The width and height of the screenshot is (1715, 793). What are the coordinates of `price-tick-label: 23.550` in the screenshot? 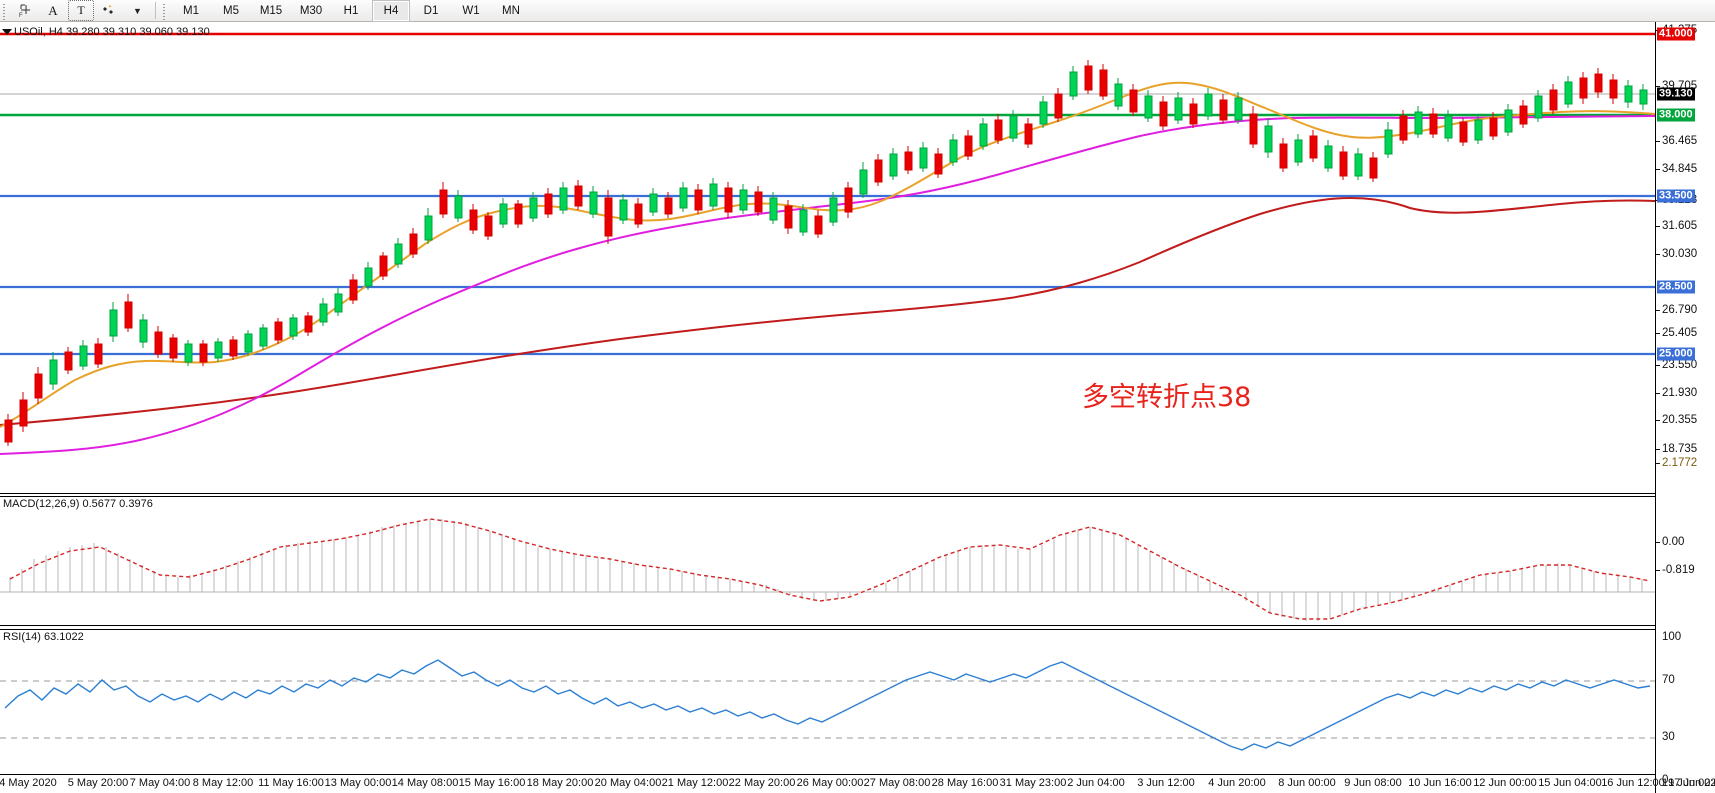 It's located at (1680, 365).